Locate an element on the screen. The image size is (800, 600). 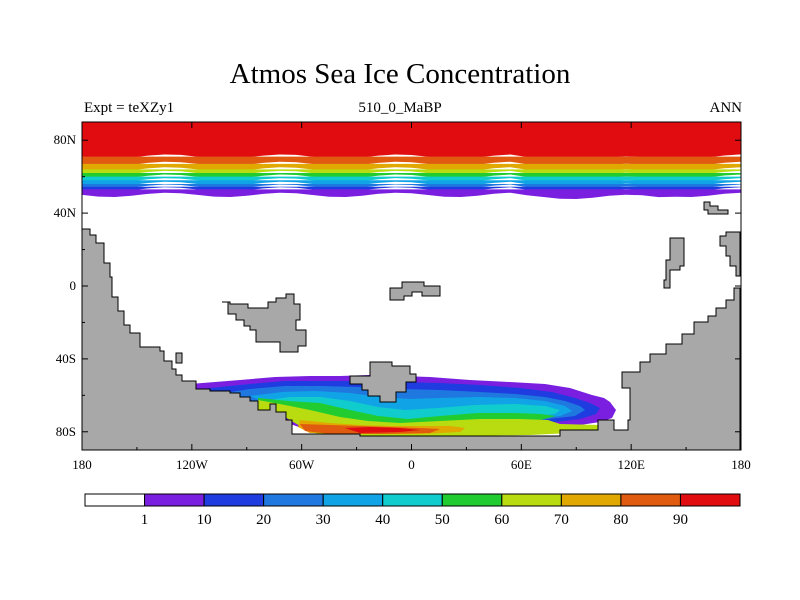
x-tick-label: 60E is located at coordinates (521, 464).